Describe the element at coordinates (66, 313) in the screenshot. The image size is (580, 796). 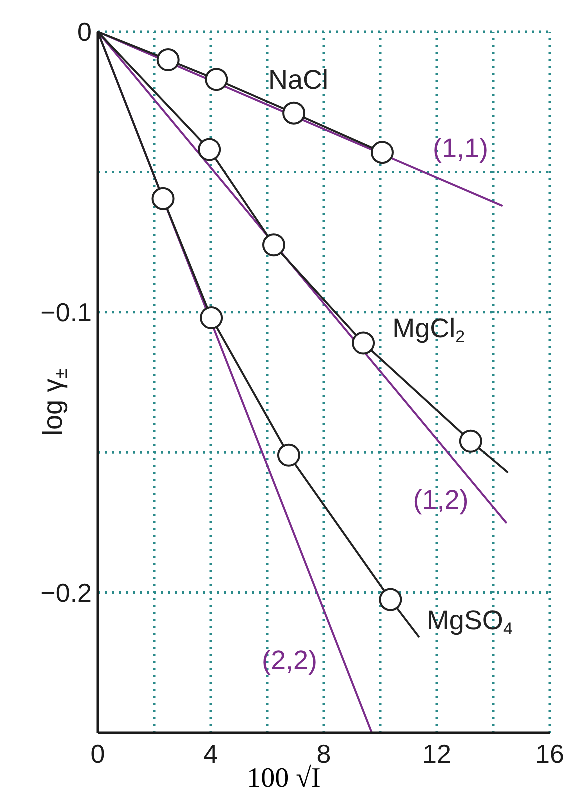
I see `y-tick-label: −0.1` at that location.